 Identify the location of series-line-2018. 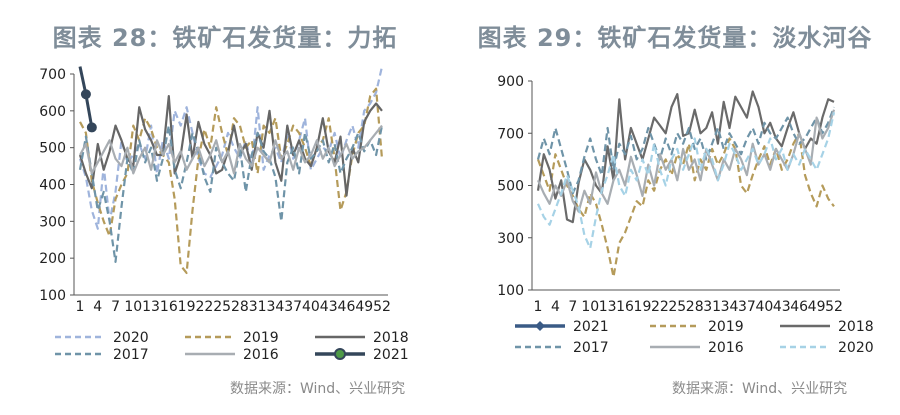
(685, 157).